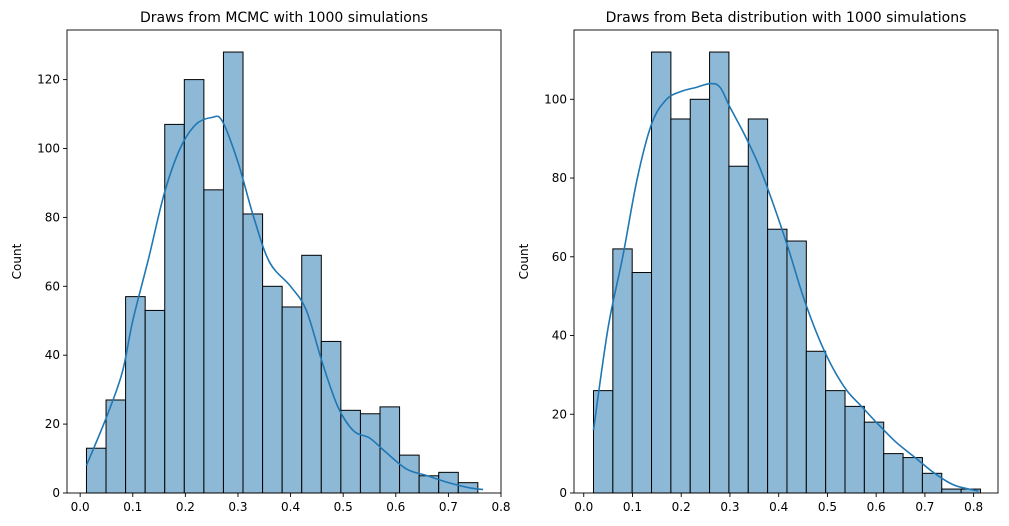 The width and height of the screenshot is (1009, 526). What do you see at coordinates (284, 18) in the screenshot?
I see `chart-title: Draws from MCMC with 1000 simulations` at bounding box center [284, 18].